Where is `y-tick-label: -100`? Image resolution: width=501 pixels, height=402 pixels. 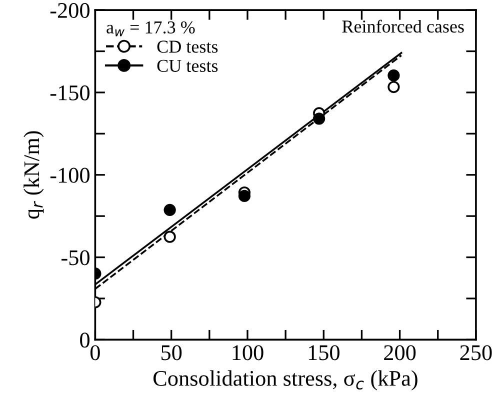 y-tick-label: -100 is located at coordinates (70, 175).